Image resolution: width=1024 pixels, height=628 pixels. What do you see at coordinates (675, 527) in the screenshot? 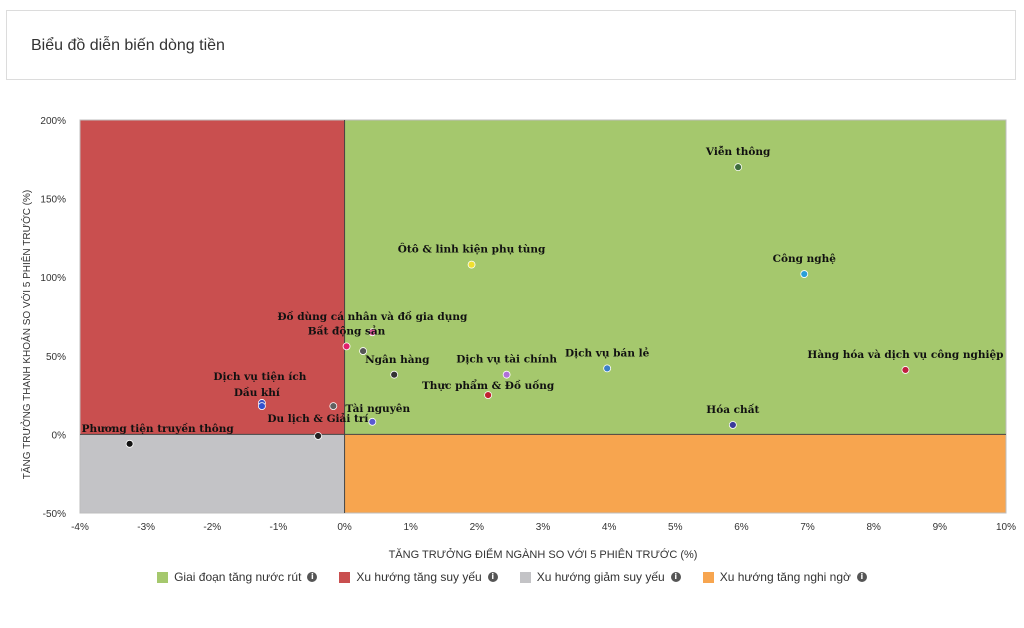
I see `x-tick-label: 5%` at bounding box center [675, 527].